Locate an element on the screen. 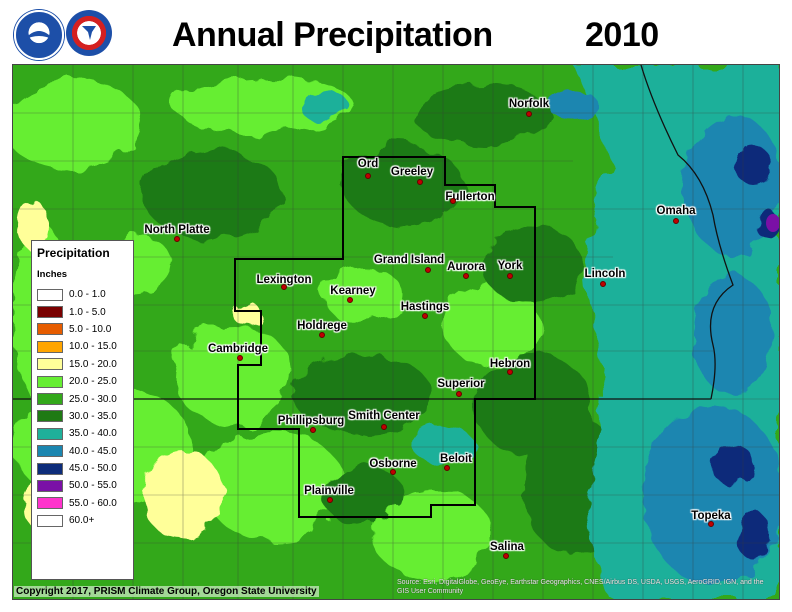 This screenshot has width=792, height=612. legend-label: 45.0 - 50.0 is located at coordinates (93, 469).